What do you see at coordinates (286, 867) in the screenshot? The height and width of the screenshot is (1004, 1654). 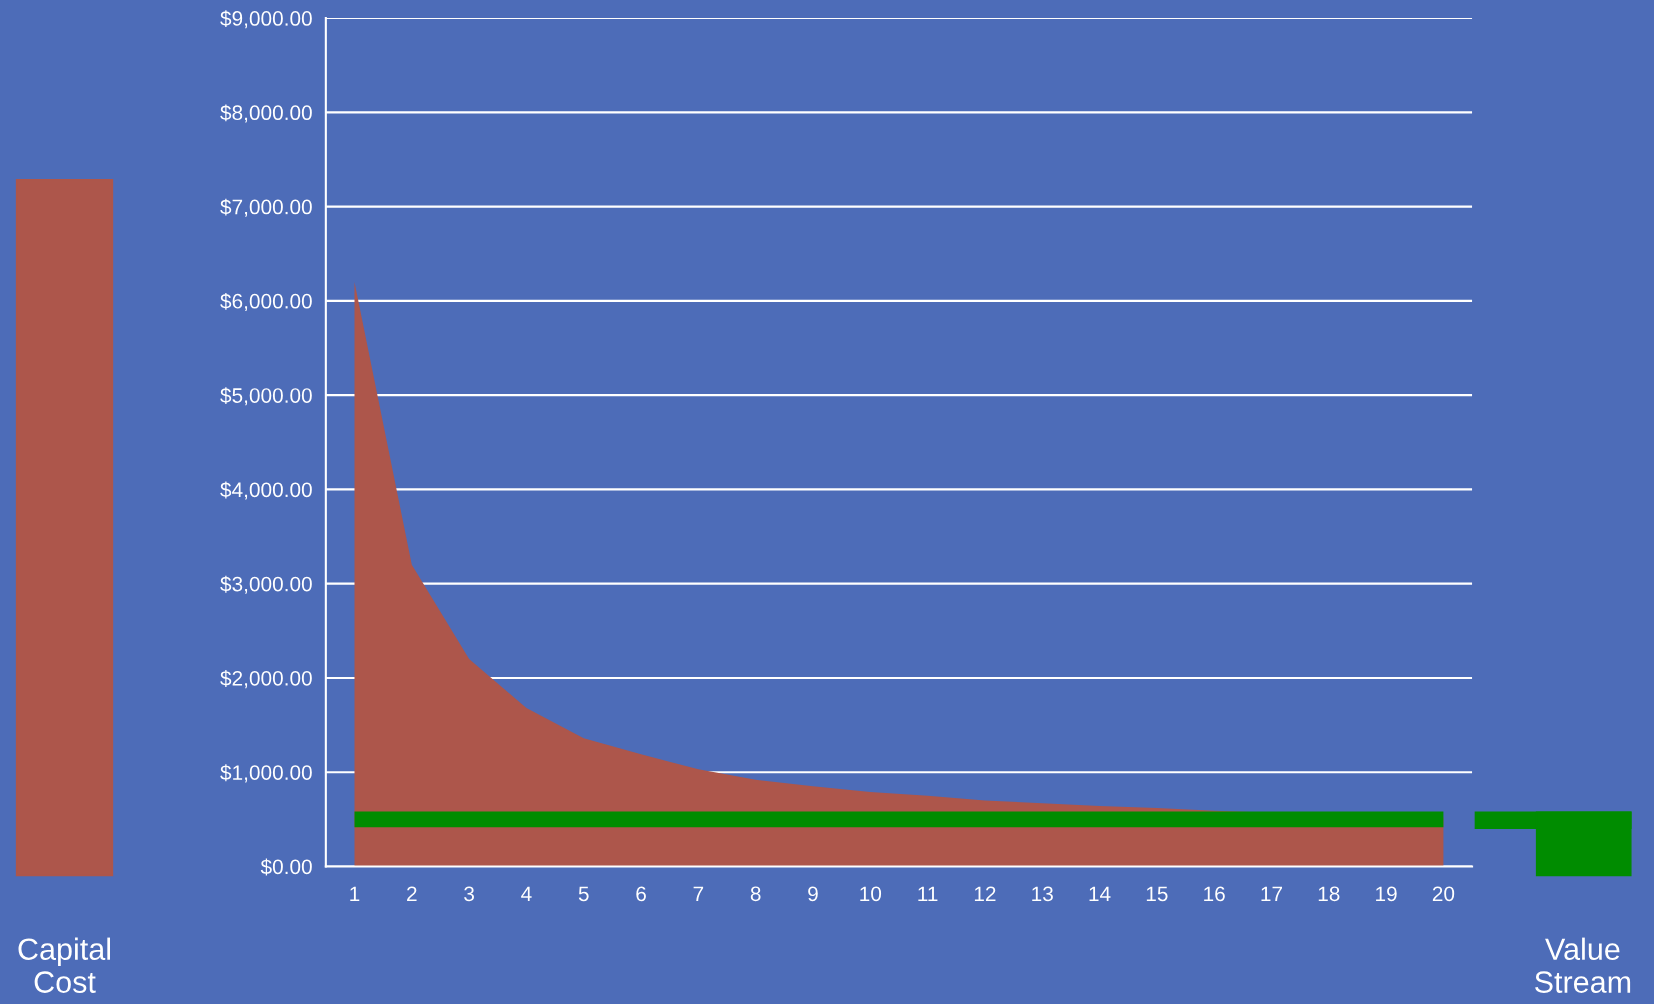 I see `y-tick-label: $0.00` at bounding box center [286, 867].